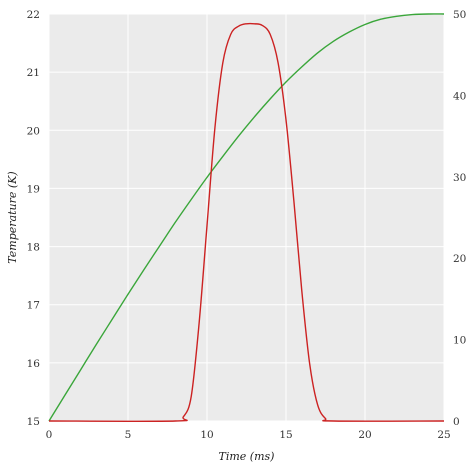  Describe the element at coordinates (33, 306) in the screenshot. I see `y-tick-label: 17` at that location.